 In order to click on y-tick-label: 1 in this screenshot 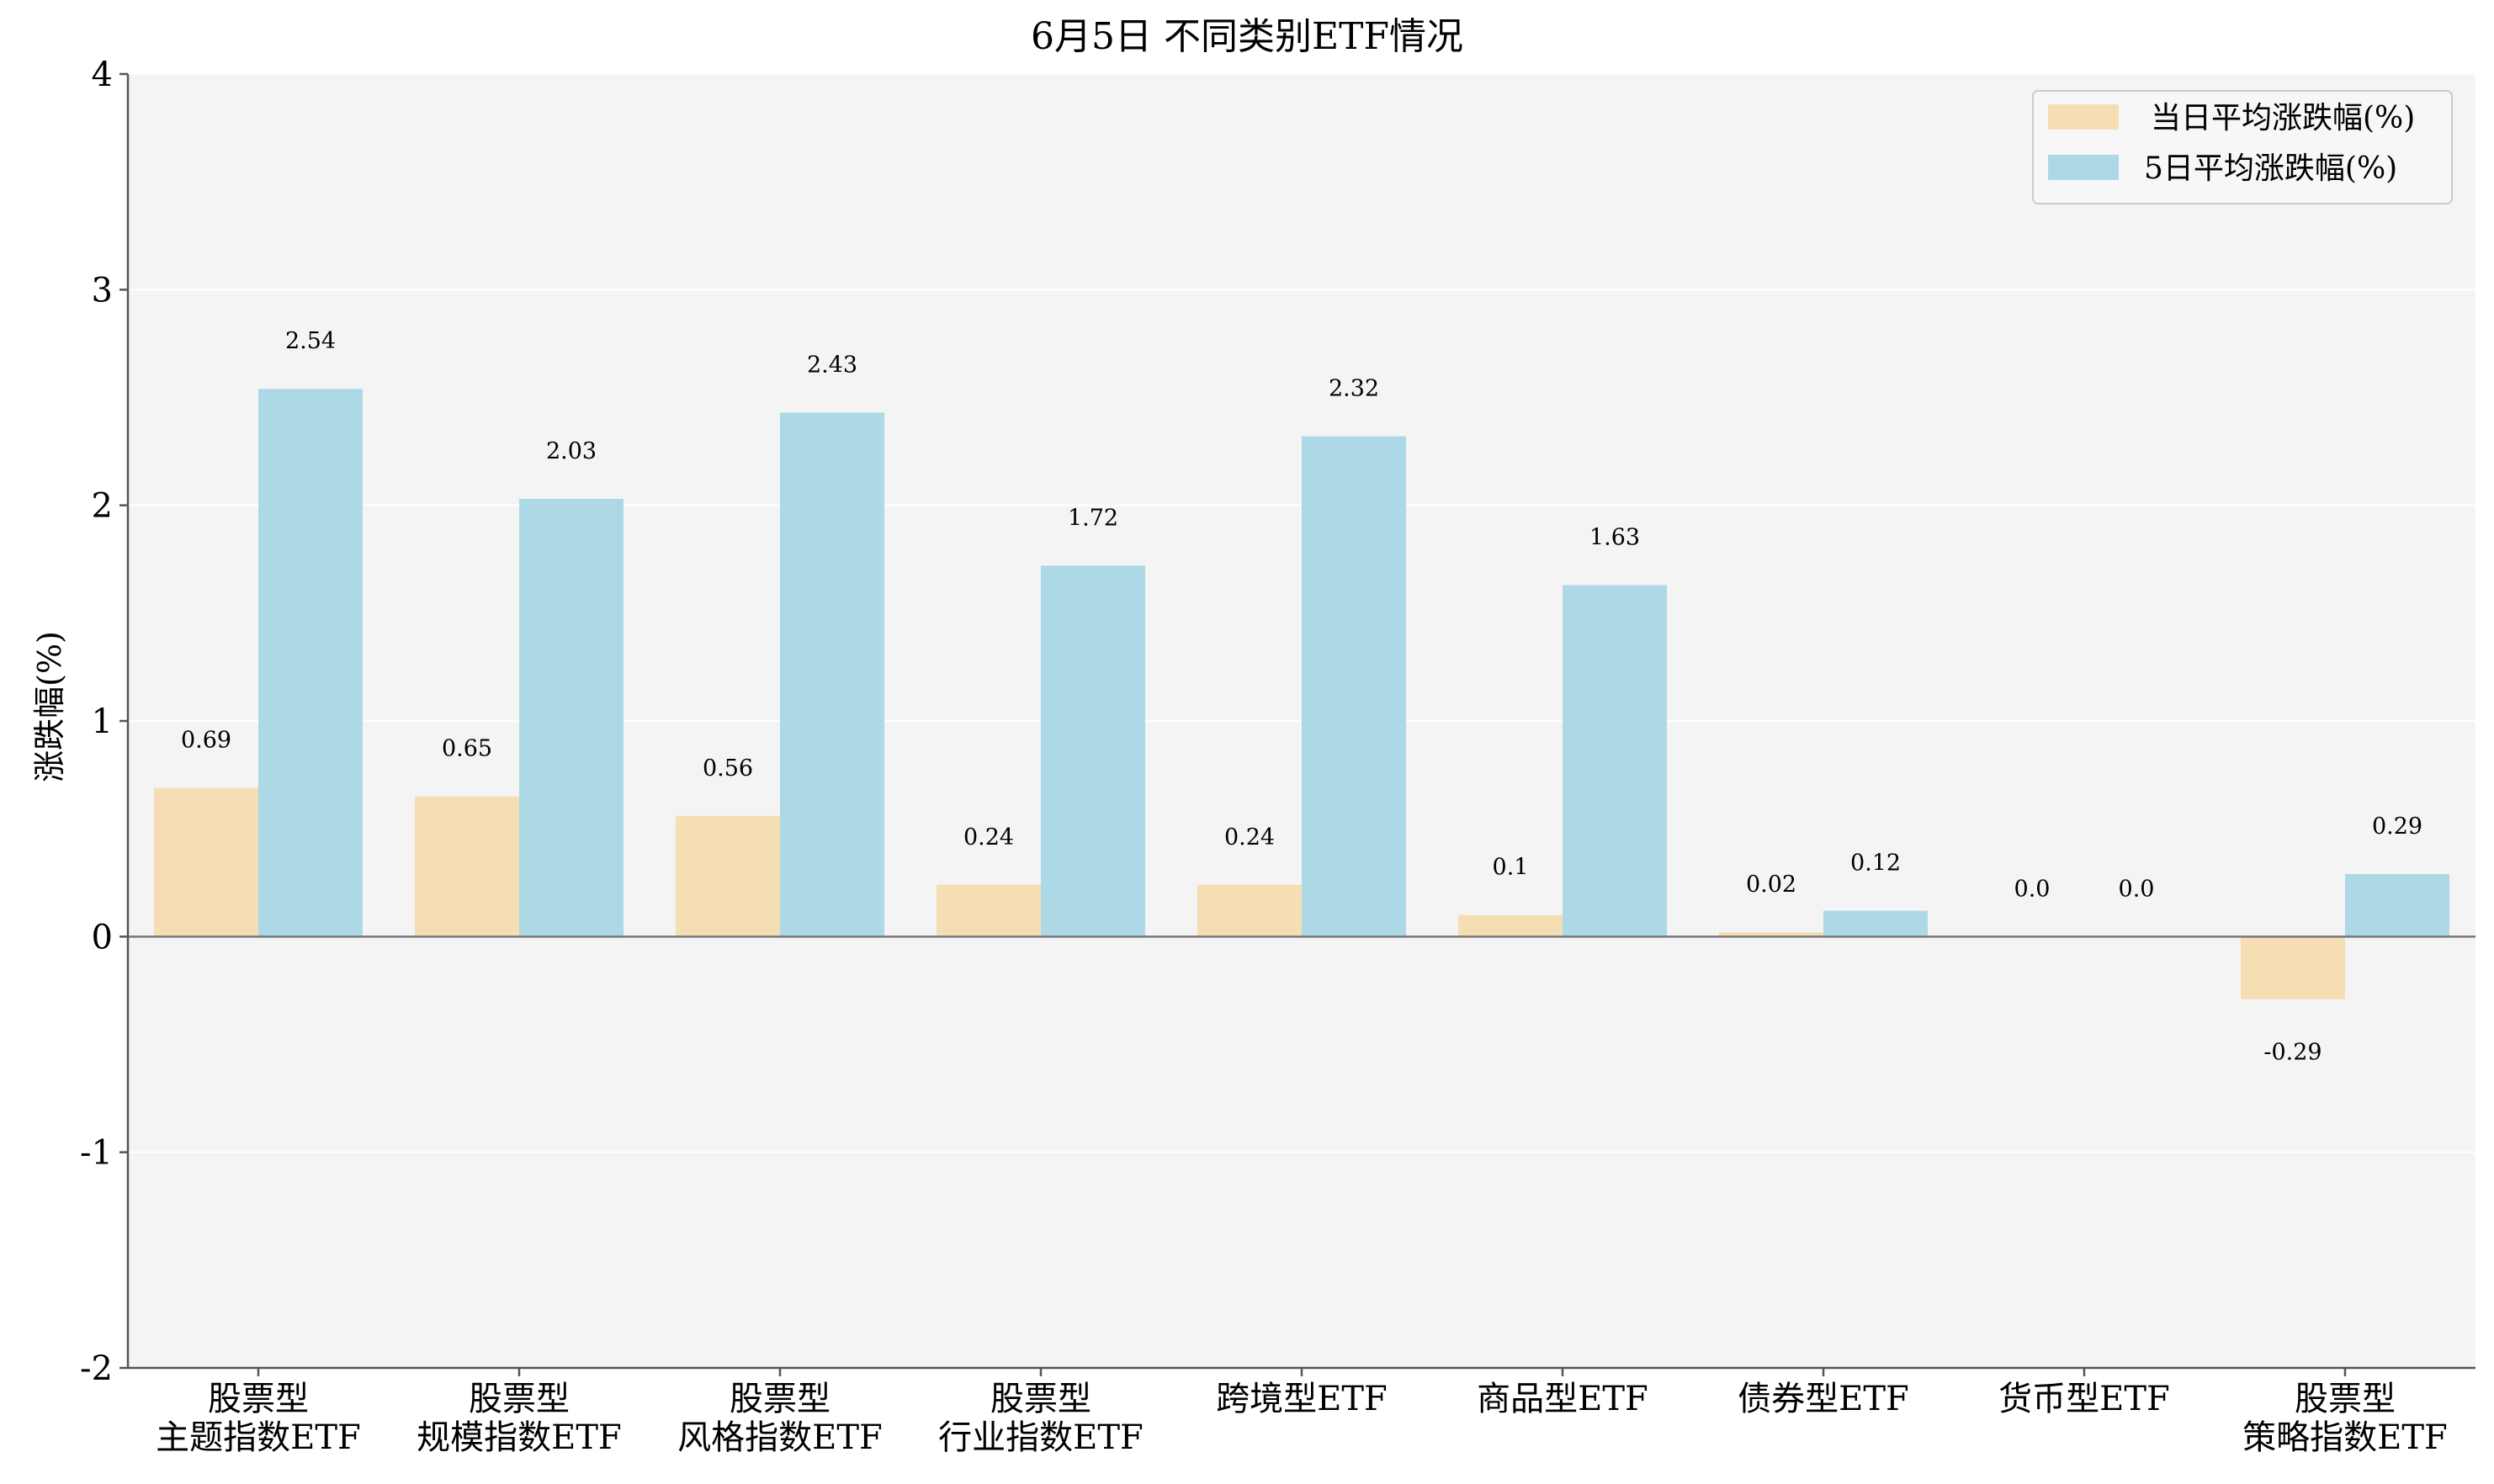, I will do `click(102, 721)`.